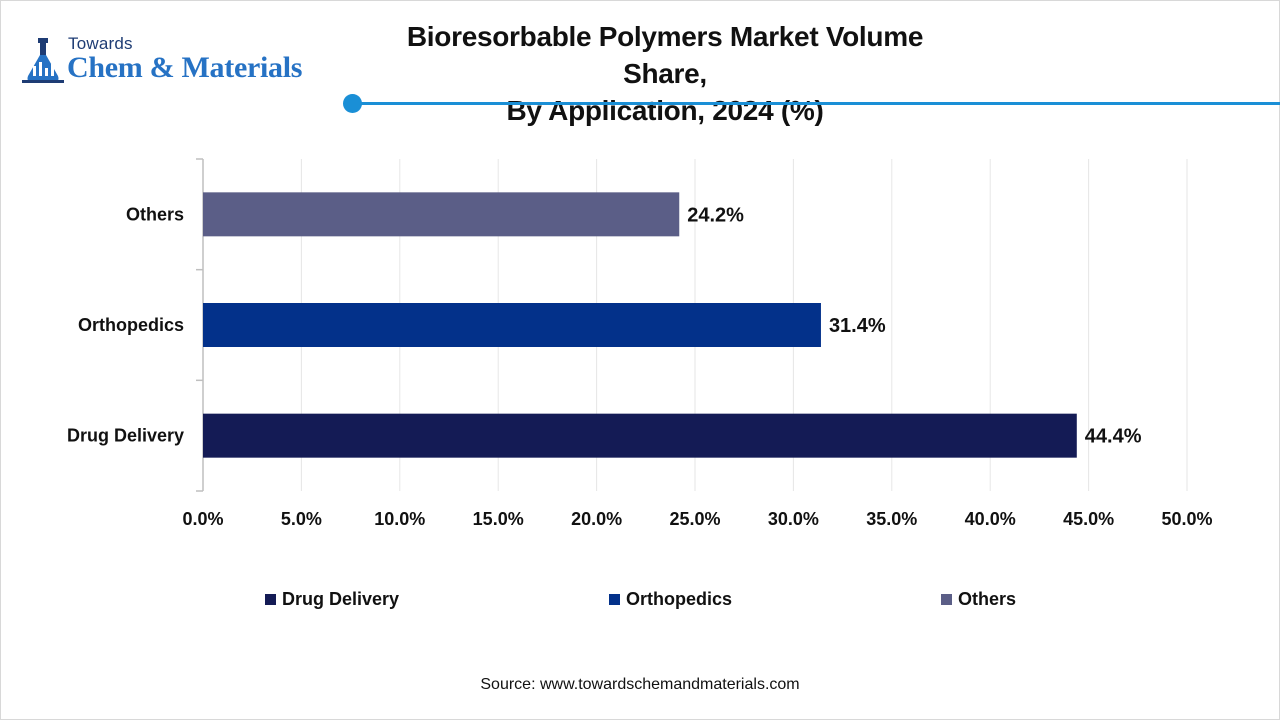  Describe the element at coordinates (1088, 519) in the screenshot. I see `x-tick-label: 45.0%` at that location.